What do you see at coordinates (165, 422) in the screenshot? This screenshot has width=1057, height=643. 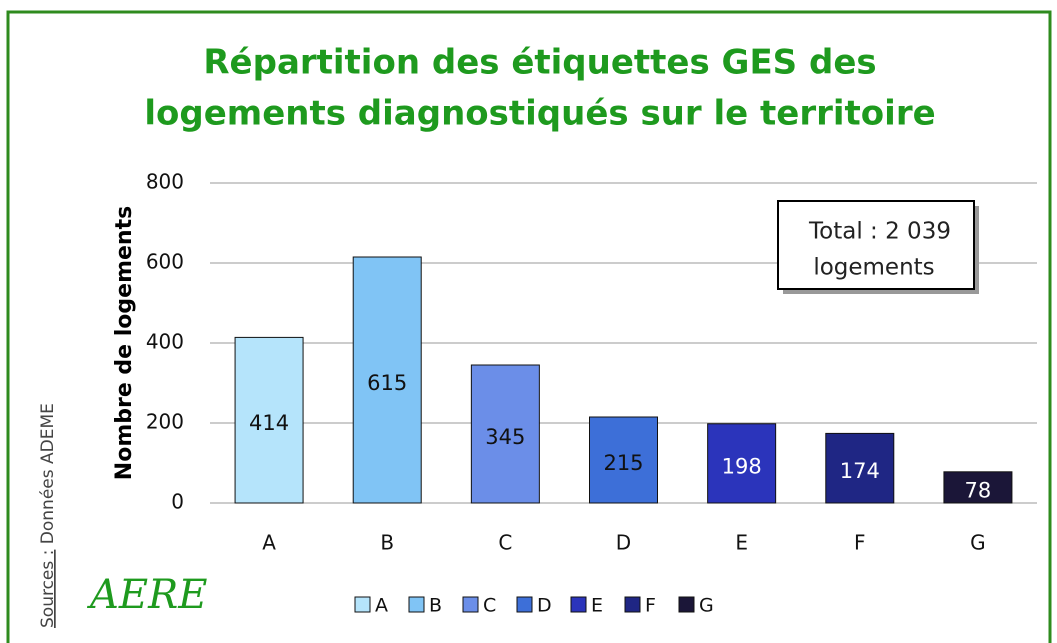 I see `y-tick-label: 200` at bounding box center [165, 422].